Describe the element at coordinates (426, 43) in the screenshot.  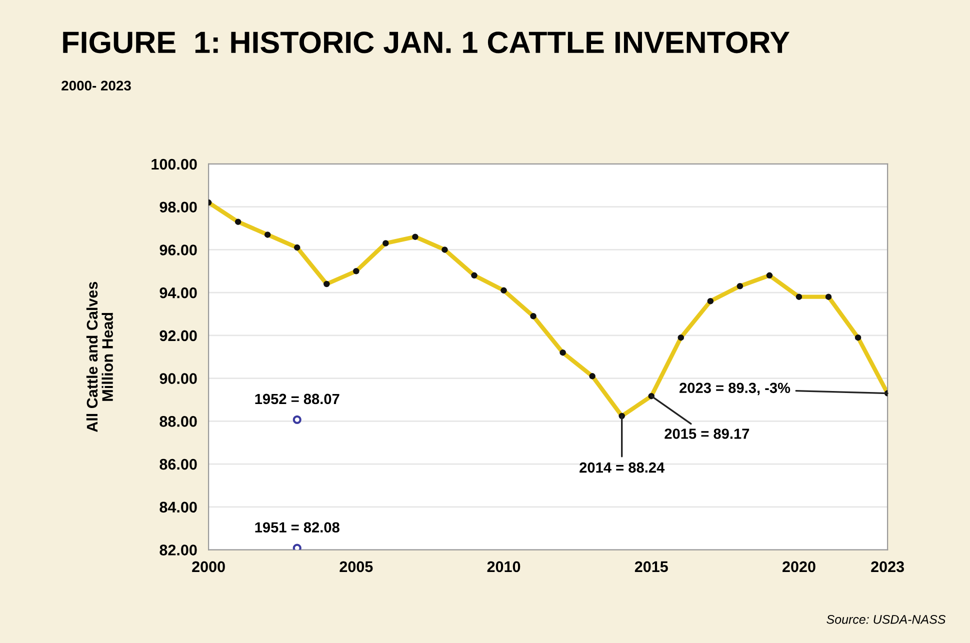
I see `chart-title: FIGURE 1: HISTORIC JAN. 1 CATTLE INVENTORY` at that location.